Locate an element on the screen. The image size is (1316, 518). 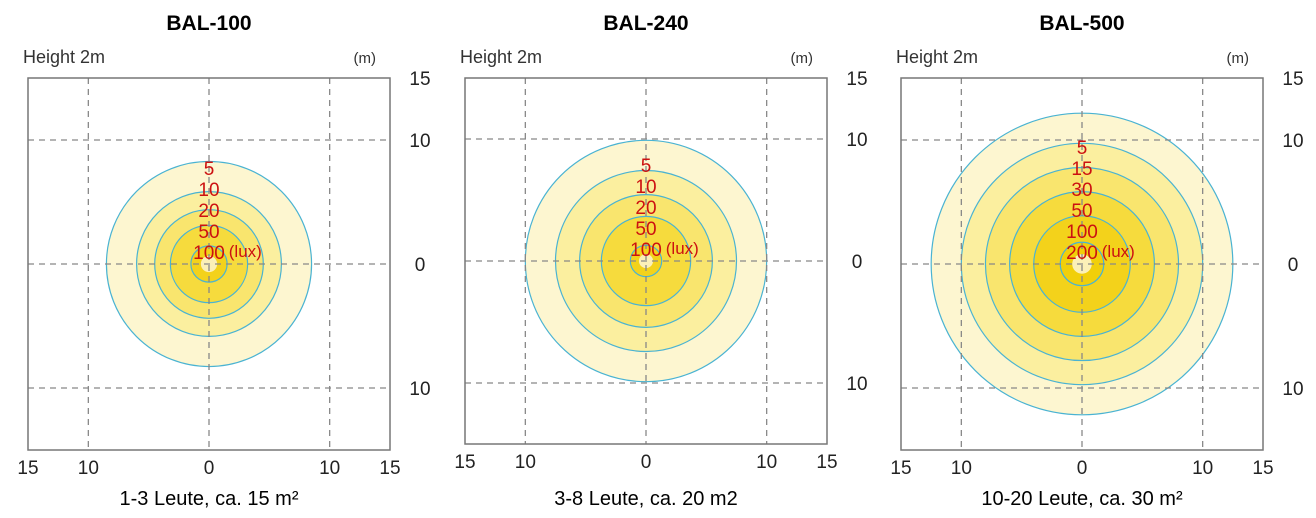
chart-caption: 10-20 Leute, ca. 30 m² is located at coordinates (1082, 499).